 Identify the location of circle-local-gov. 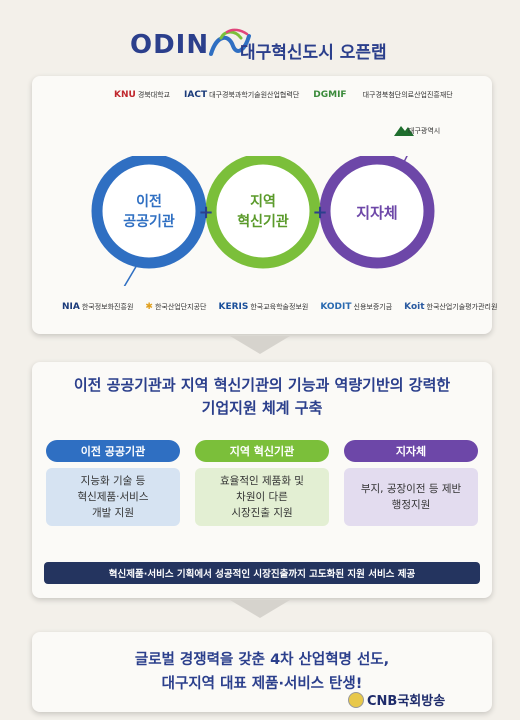
(377, 212).